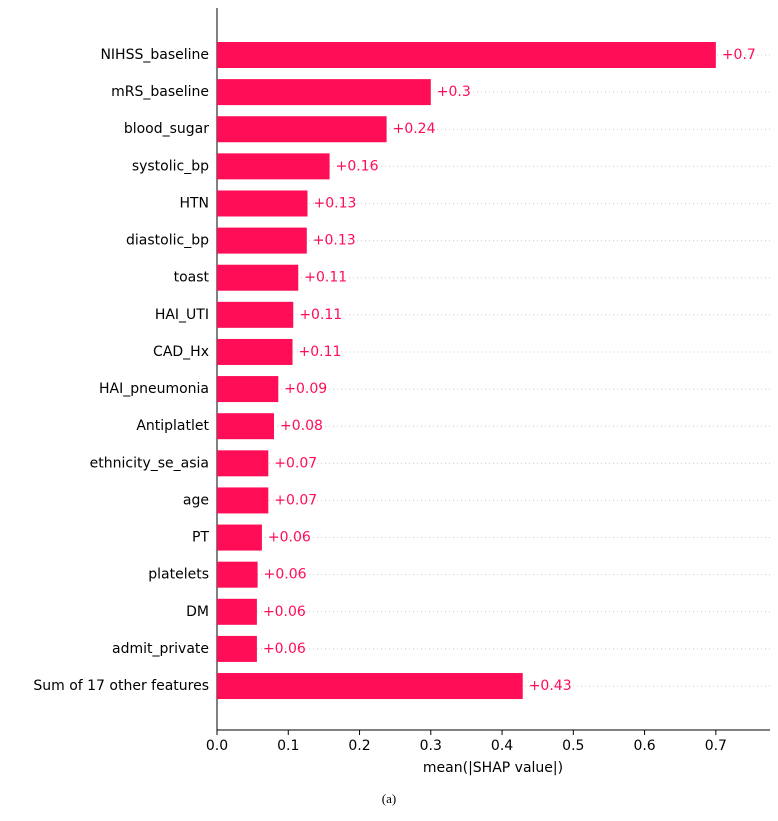  I want to click on value-label: +0.09, so click(305, 389).